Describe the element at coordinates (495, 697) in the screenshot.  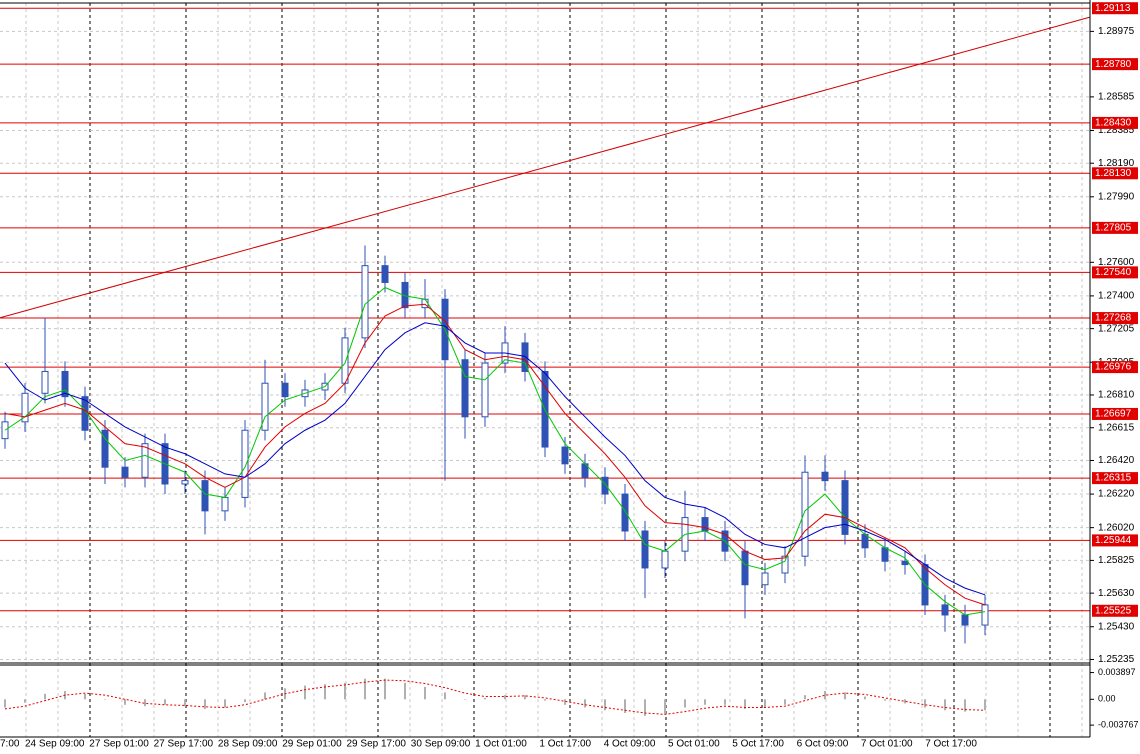
I see `oscillator-signal` at that location.